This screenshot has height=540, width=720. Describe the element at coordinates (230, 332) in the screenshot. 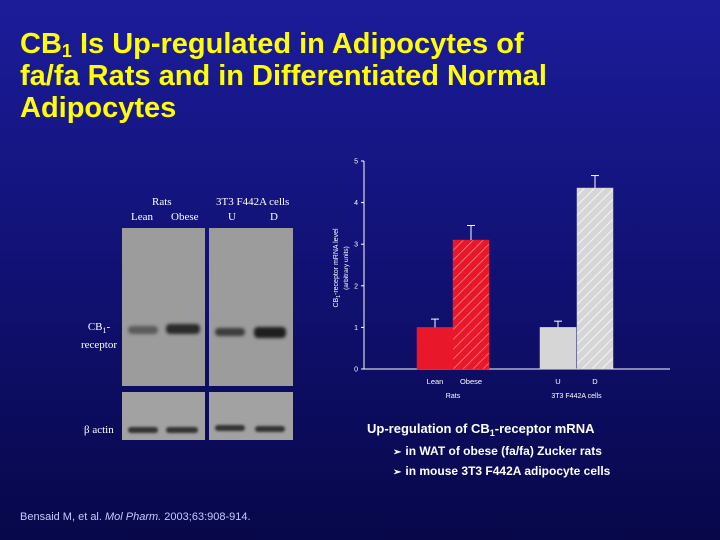

I see `blot-band-u-cb1` at that location.